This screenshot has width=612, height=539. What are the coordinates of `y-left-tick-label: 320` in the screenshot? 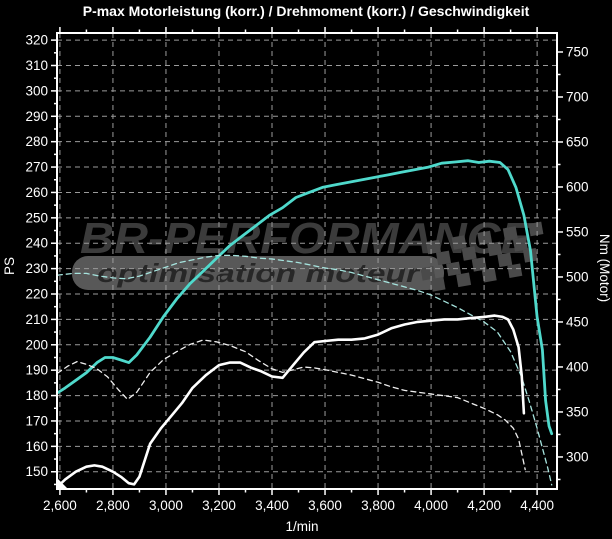 It's located at (36, 40).